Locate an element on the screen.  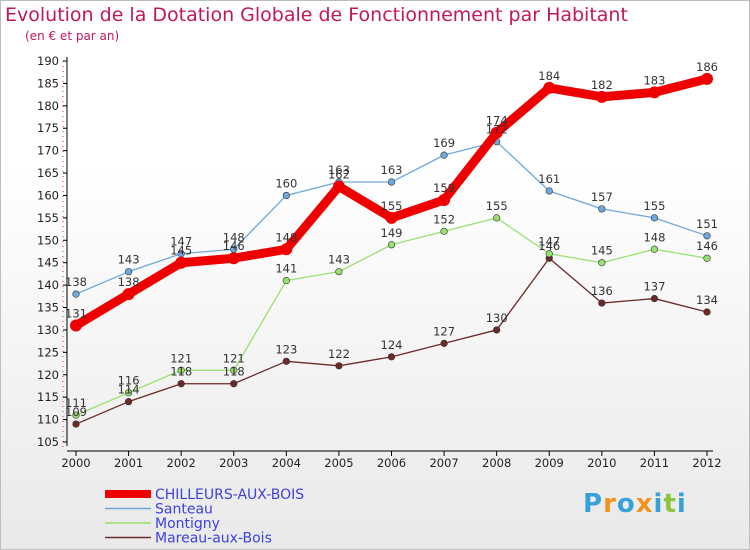
data-label: 116 is located at coordinates (129, 381).